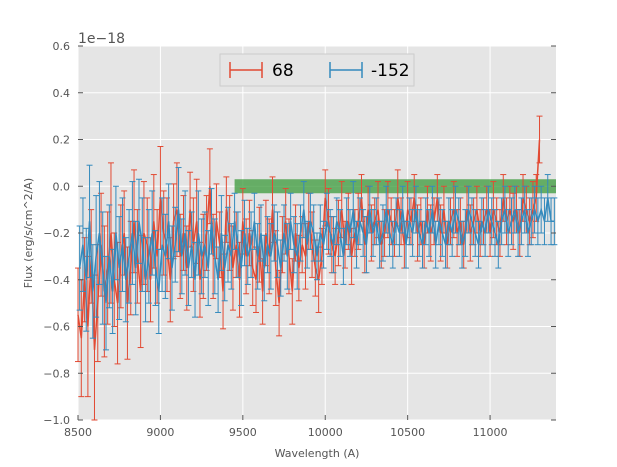  What do you see at coordinates (325, 432) in the screenshot?
I see `x-tick-label: 10000` at bounding box center [325, 432].